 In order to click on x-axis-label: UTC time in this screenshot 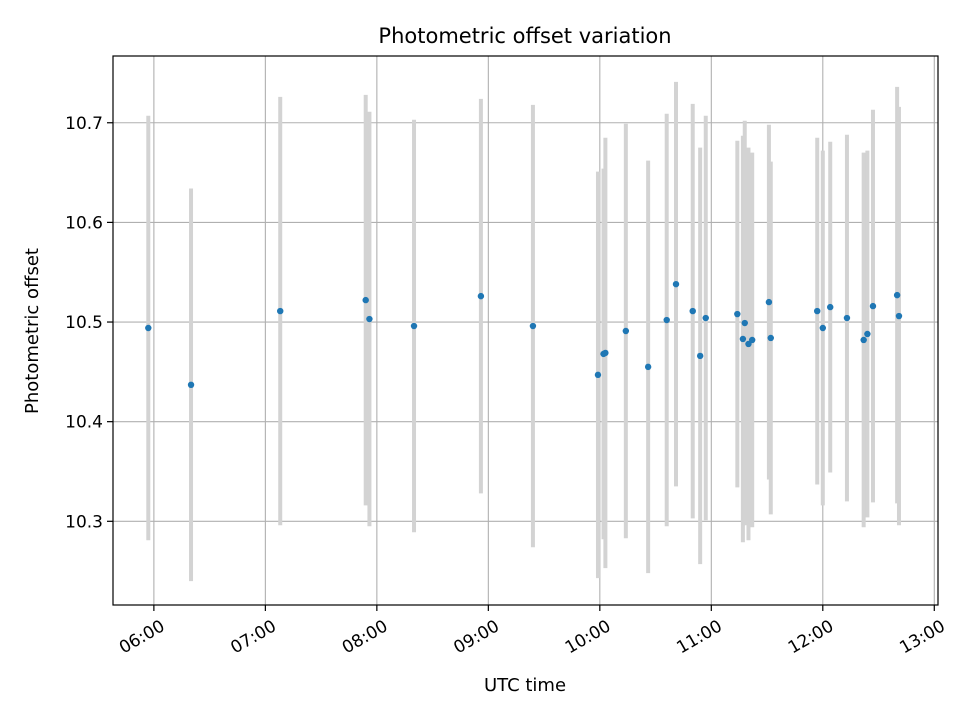, I will do `click(525, 685)`.